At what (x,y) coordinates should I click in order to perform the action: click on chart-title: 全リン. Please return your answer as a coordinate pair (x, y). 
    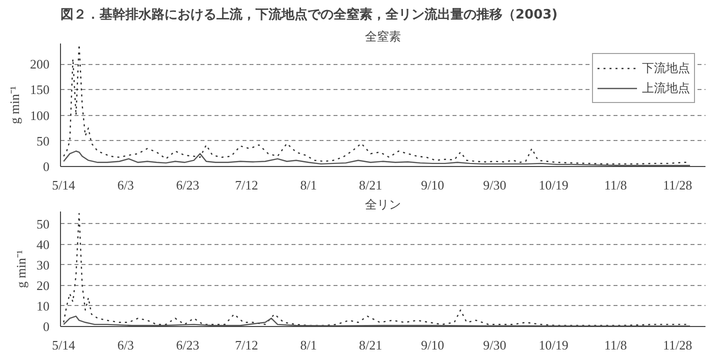
    Looking at the image, I should click on (383, 205).